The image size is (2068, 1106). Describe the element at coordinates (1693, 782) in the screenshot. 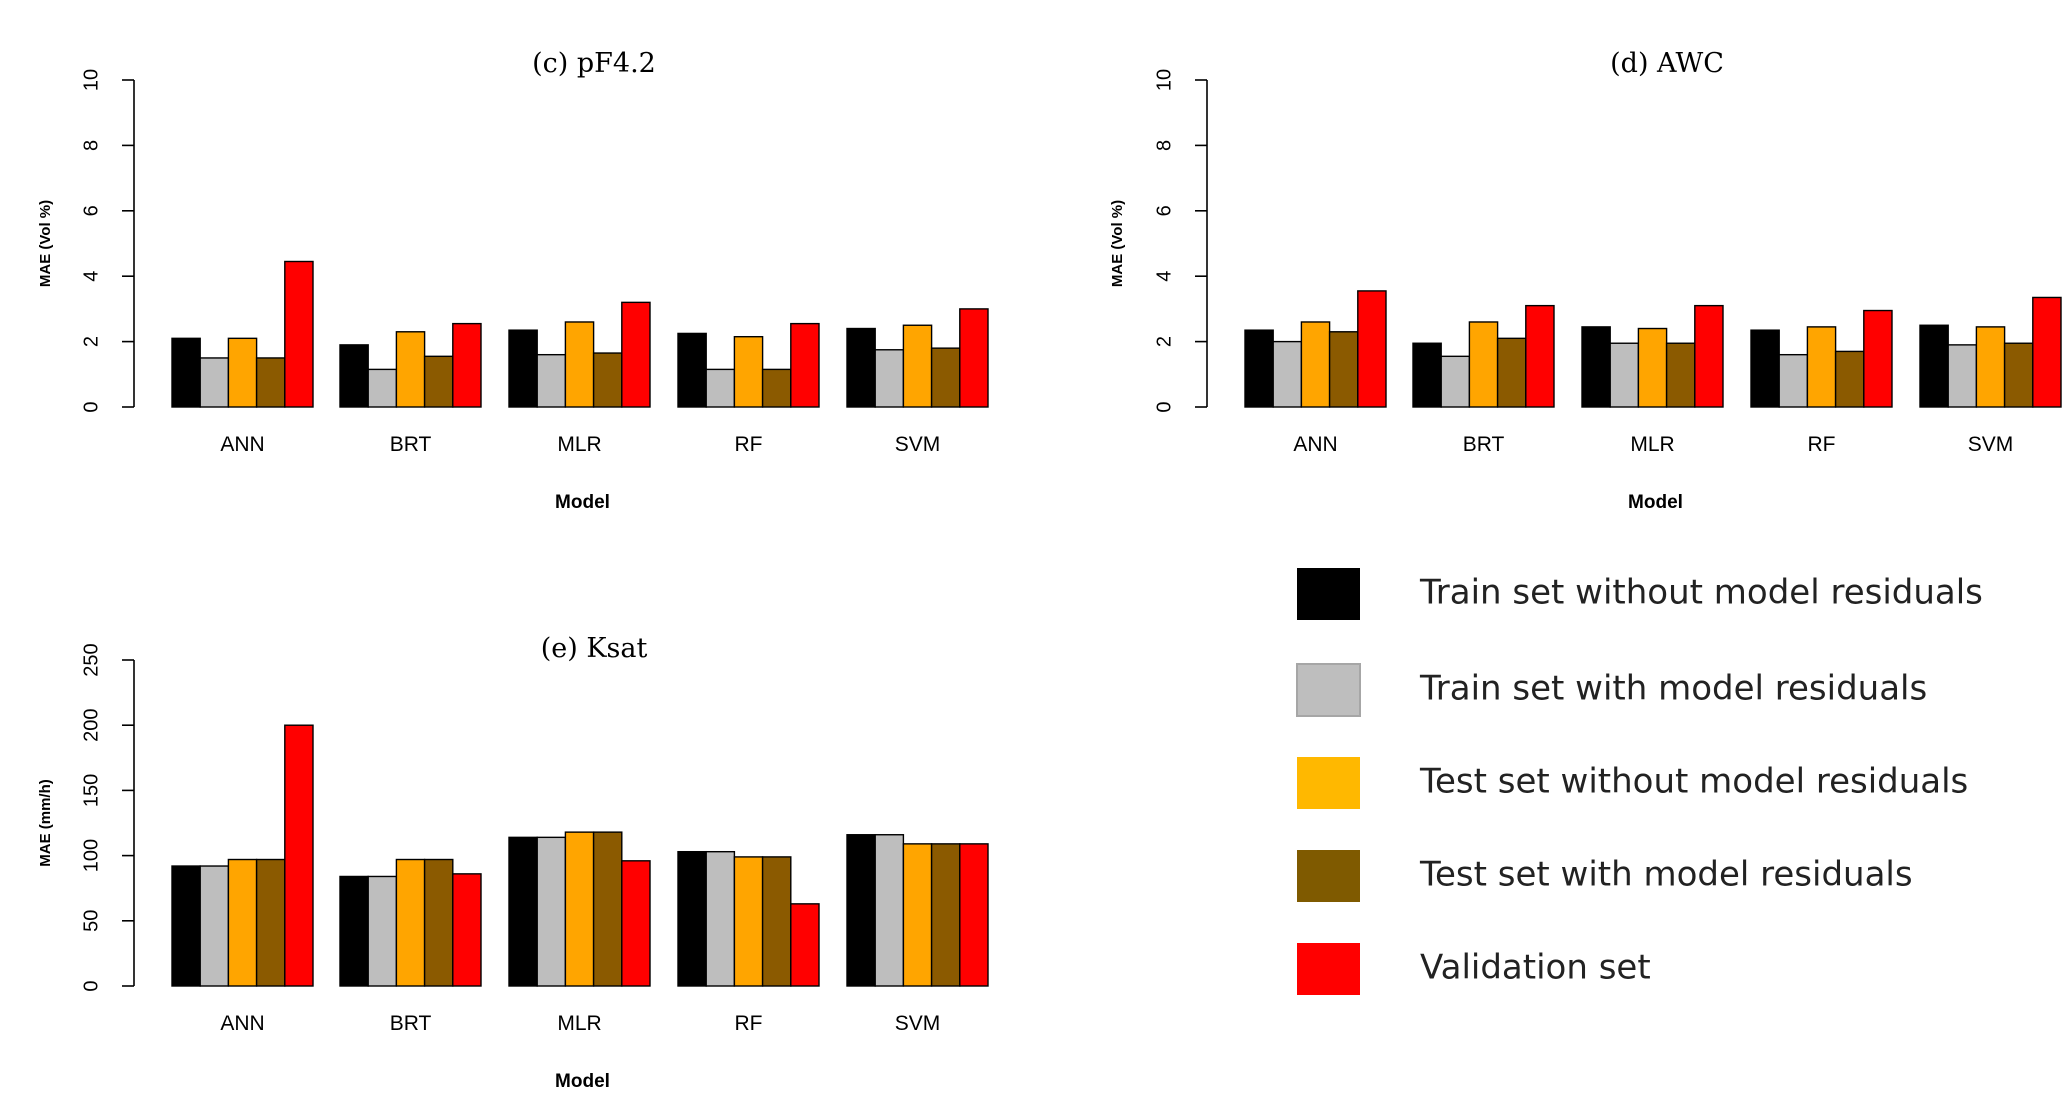

I see `legend-label: Test set without model residuals` at that location.